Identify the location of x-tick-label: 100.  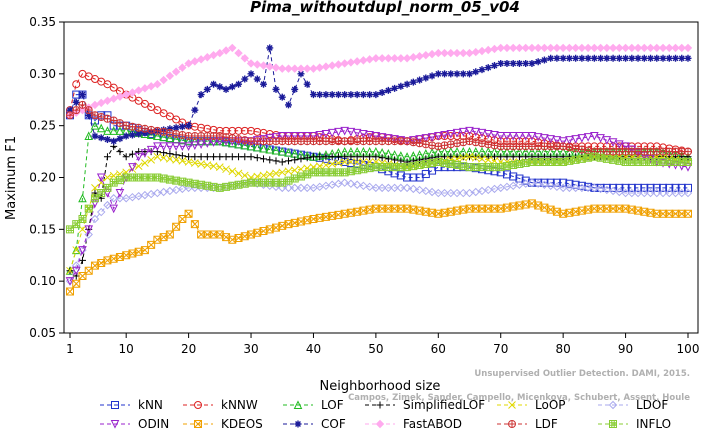
(688, 349).